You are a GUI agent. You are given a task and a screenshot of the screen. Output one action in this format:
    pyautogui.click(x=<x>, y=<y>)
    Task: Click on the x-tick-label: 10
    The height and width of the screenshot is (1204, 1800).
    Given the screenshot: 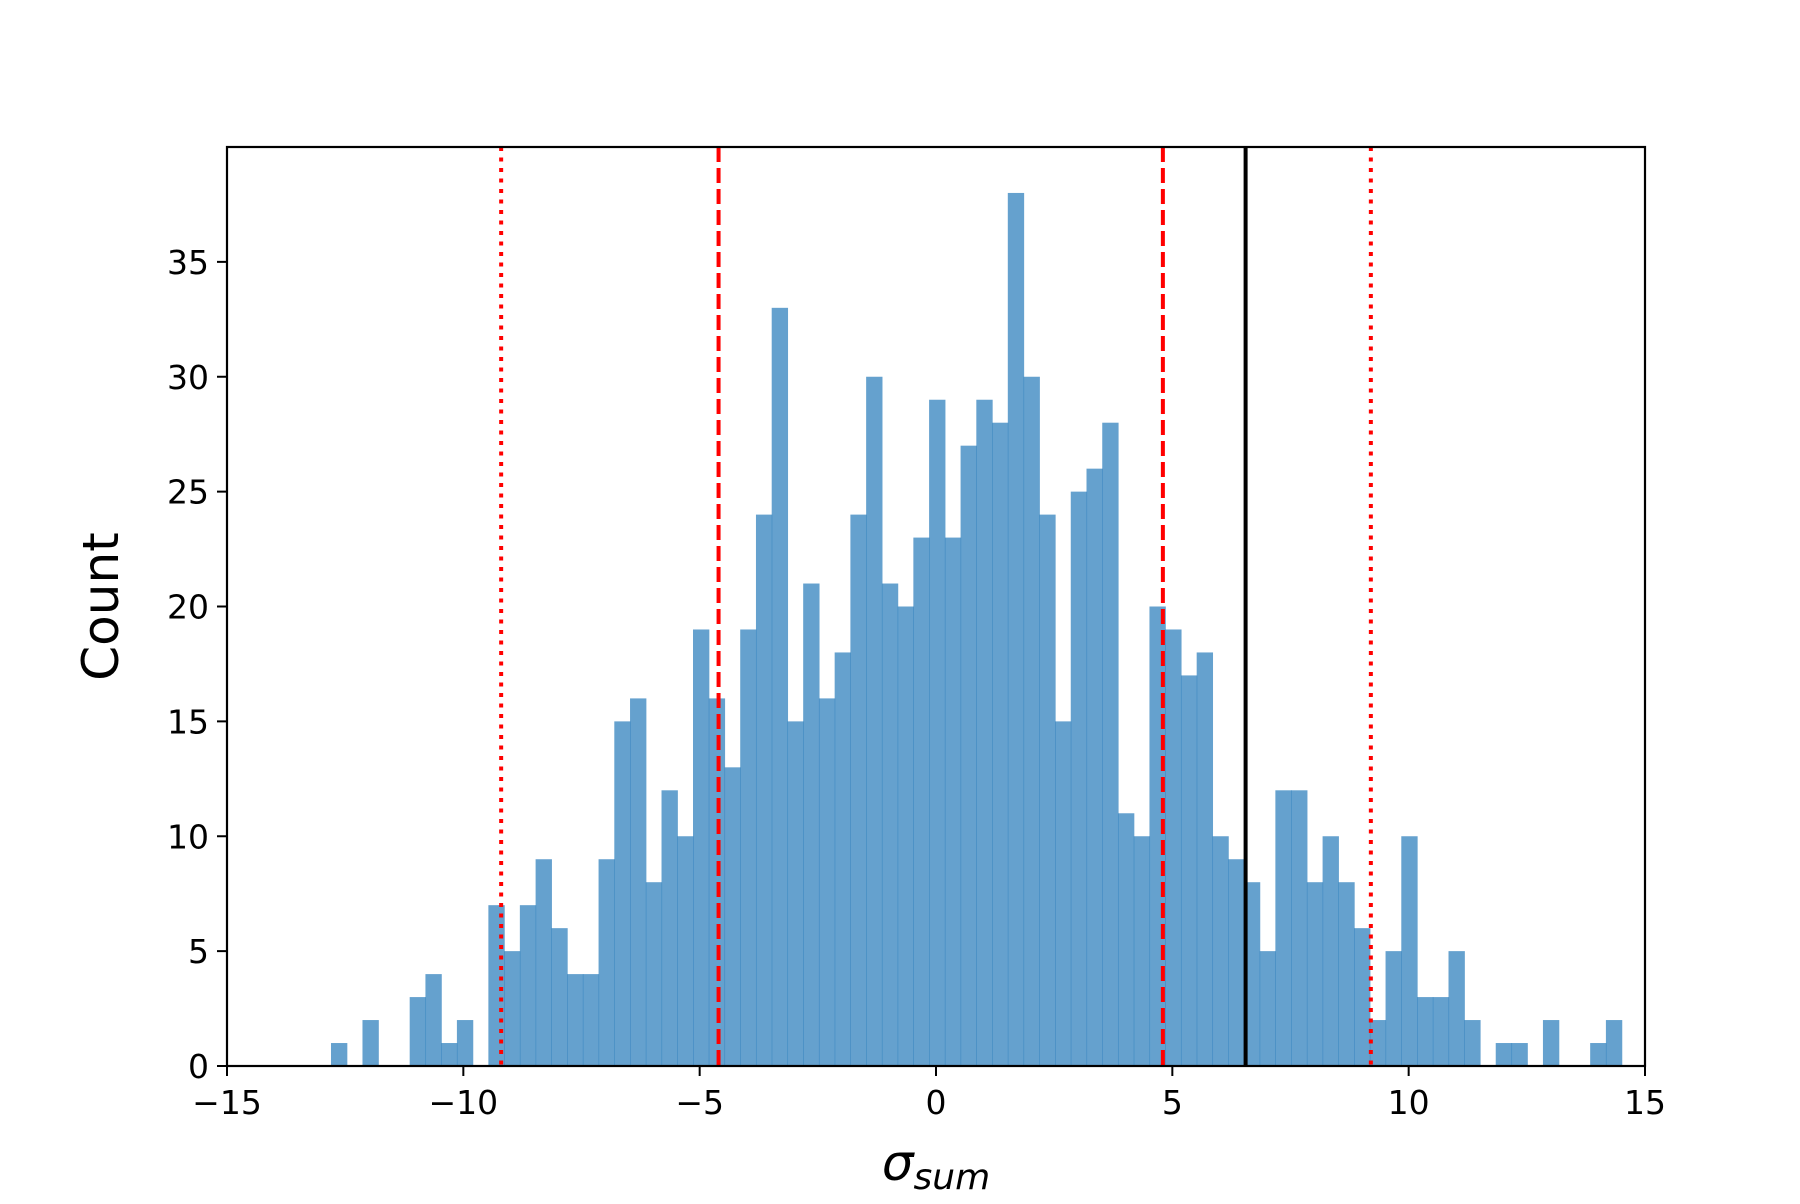 What is the action you would take?
    pyautogui.click(x=1409, y=1102)
    